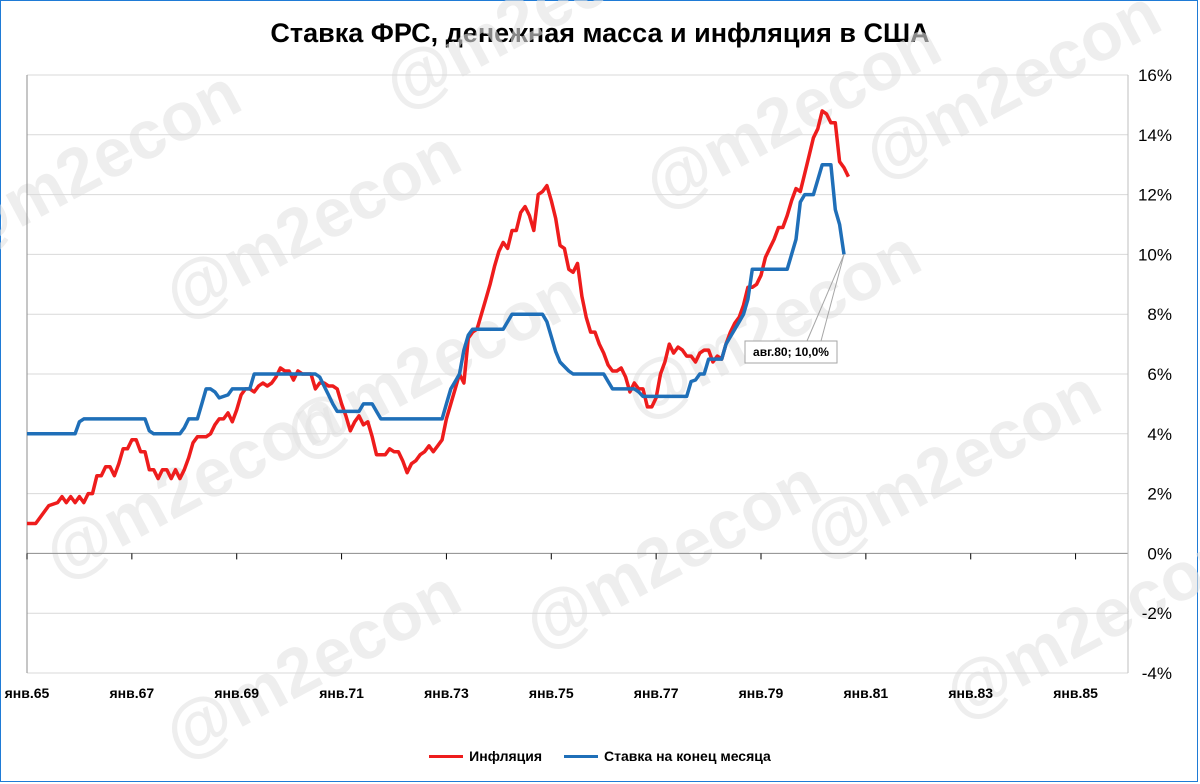  I want to click on x-tick-label: янв.73, so click(446, 693).